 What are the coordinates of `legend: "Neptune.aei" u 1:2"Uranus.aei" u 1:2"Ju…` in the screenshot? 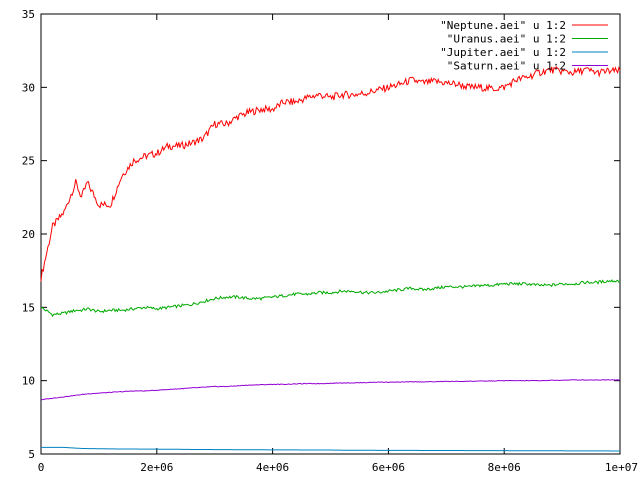 It's located at (524, 46).